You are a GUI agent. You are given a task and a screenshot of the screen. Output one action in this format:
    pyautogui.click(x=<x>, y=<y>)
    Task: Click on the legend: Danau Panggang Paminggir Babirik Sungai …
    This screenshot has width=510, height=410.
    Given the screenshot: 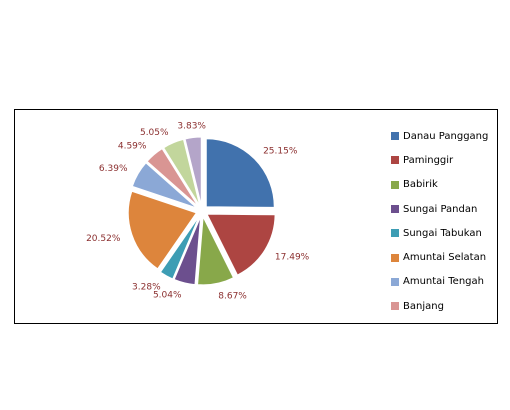 What is the action you would take?
    pyautogui.click(x=443, y=221)
    